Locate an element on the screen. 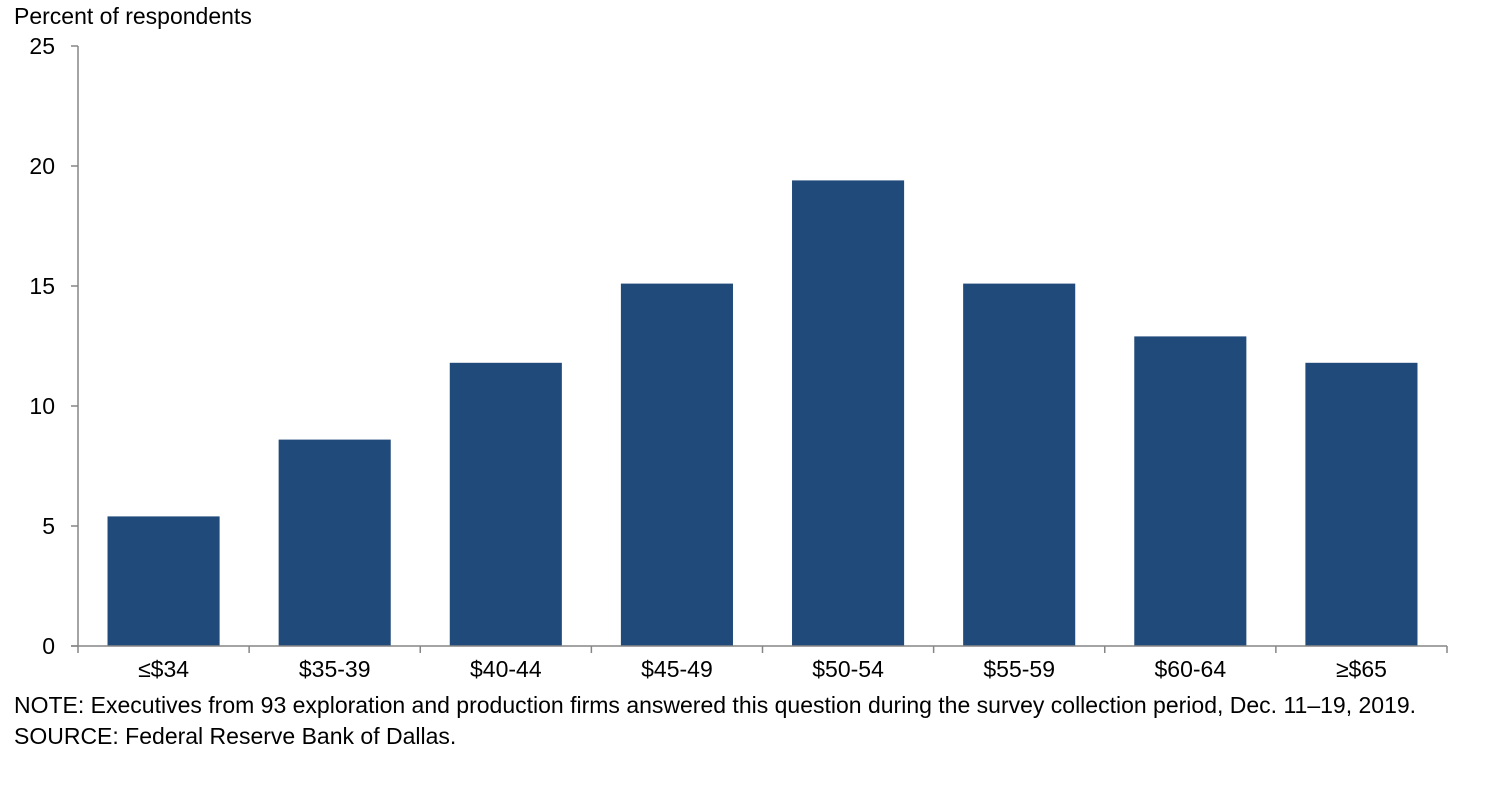 The image size is (1494, 792). x-tick-label-3: $45-49 is located at coordinates (677, 669).